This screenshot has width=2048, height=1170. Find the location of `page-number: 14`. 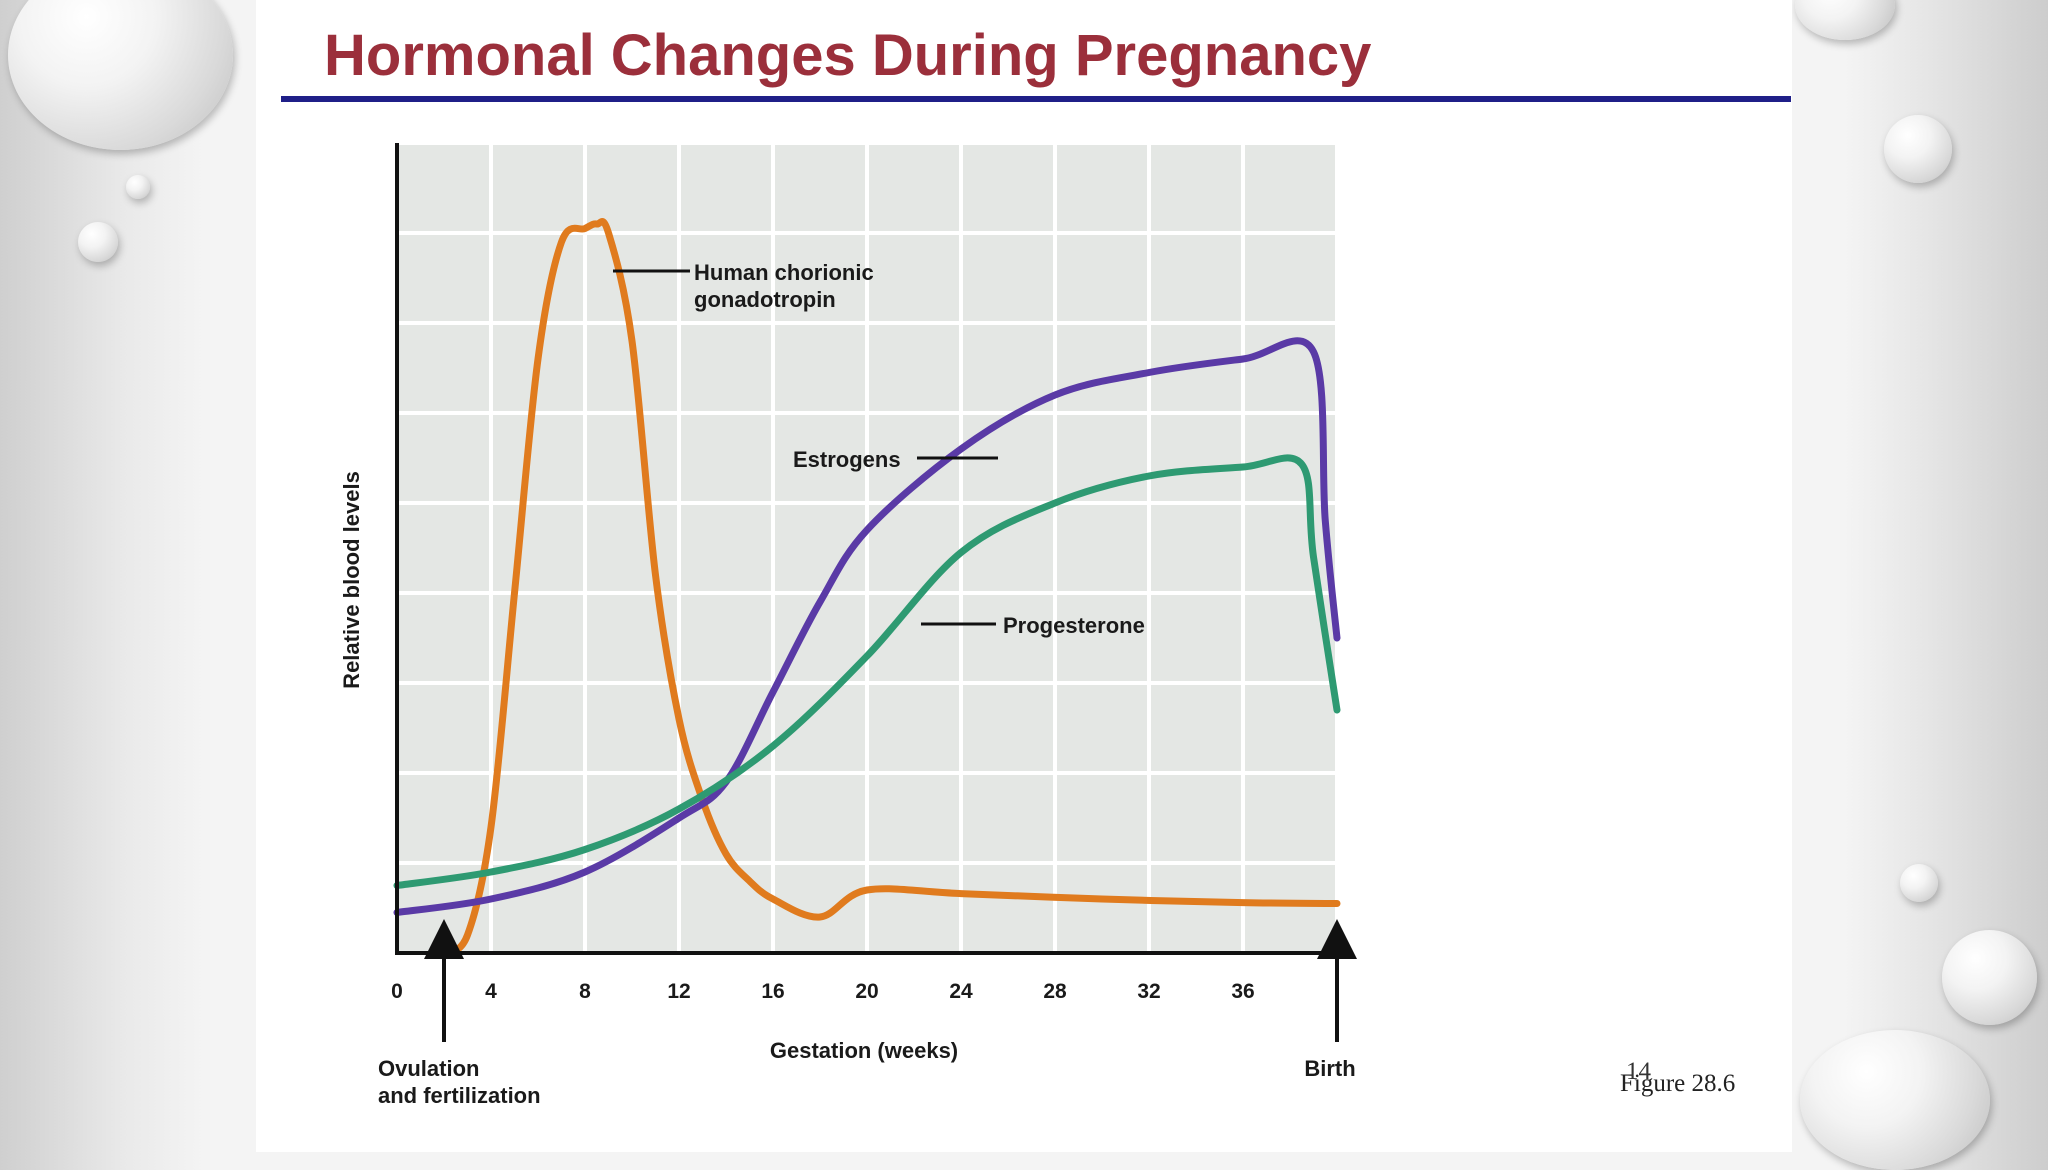

page-number: 14 is located at coordinates (1638, 1071).